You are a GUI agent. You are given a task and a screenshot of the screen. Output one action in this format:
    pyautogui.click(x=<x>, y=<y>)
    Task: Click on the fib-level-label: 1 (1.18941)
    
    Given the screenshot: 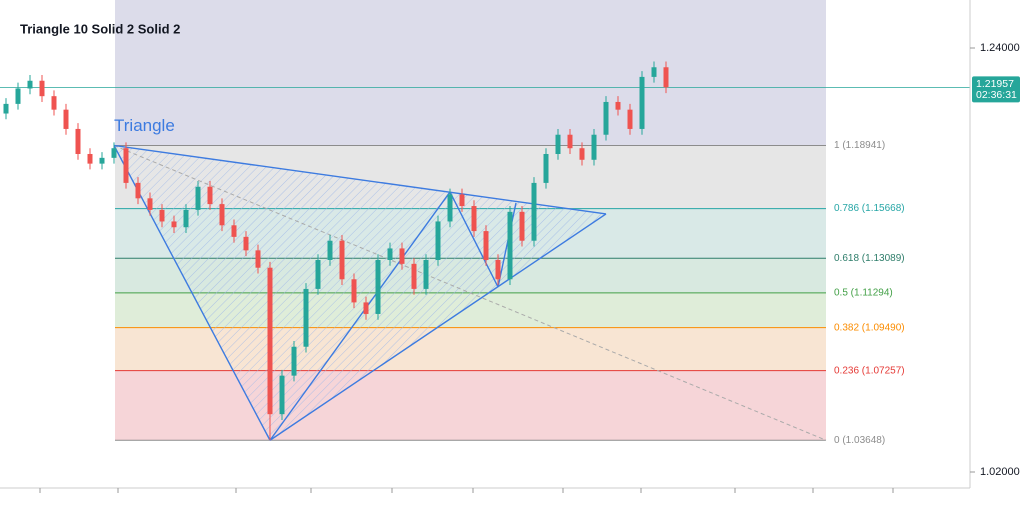 What is the action you would take?
    pyautogui.click(x=859, y=145)
    